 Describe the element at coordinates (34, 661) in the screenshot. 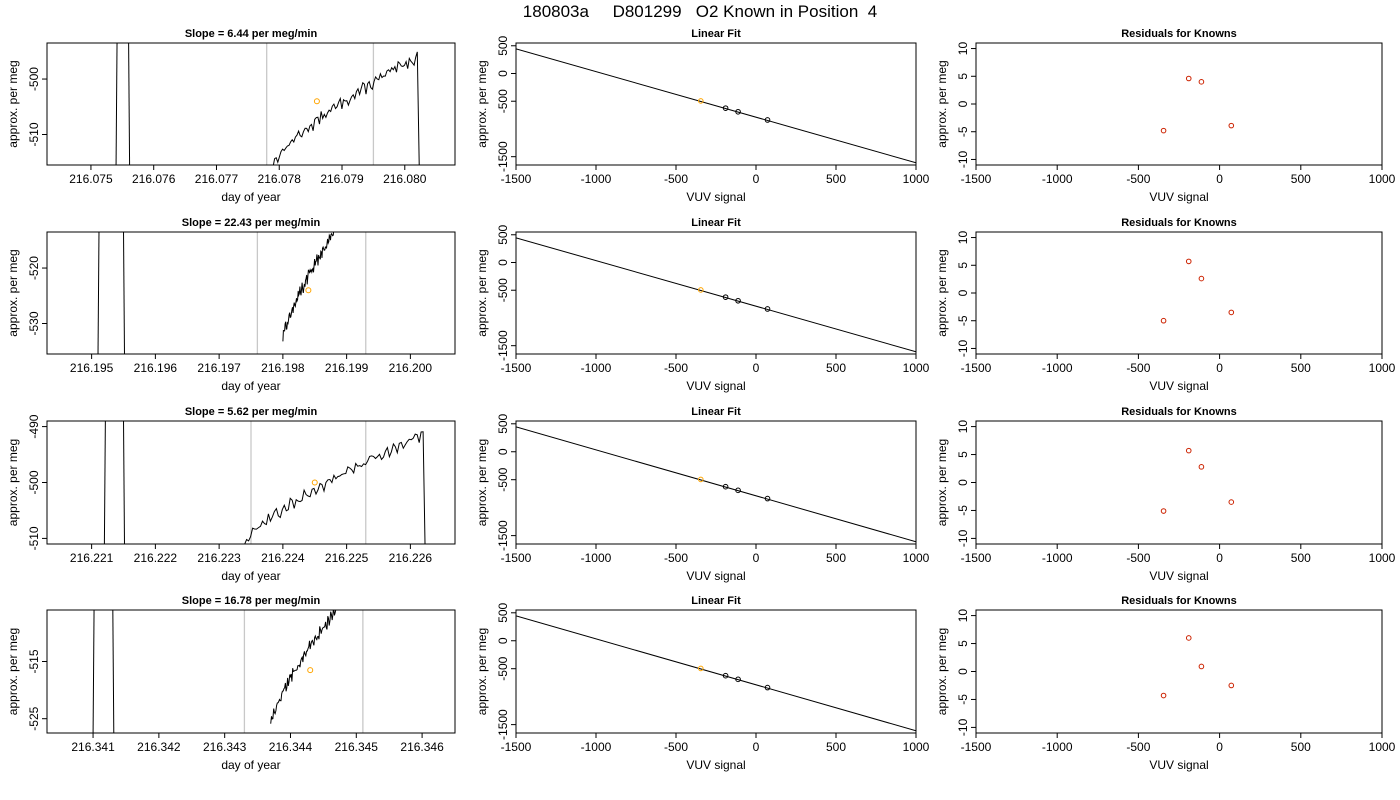

I see `y-tick-label: -515` at that location.